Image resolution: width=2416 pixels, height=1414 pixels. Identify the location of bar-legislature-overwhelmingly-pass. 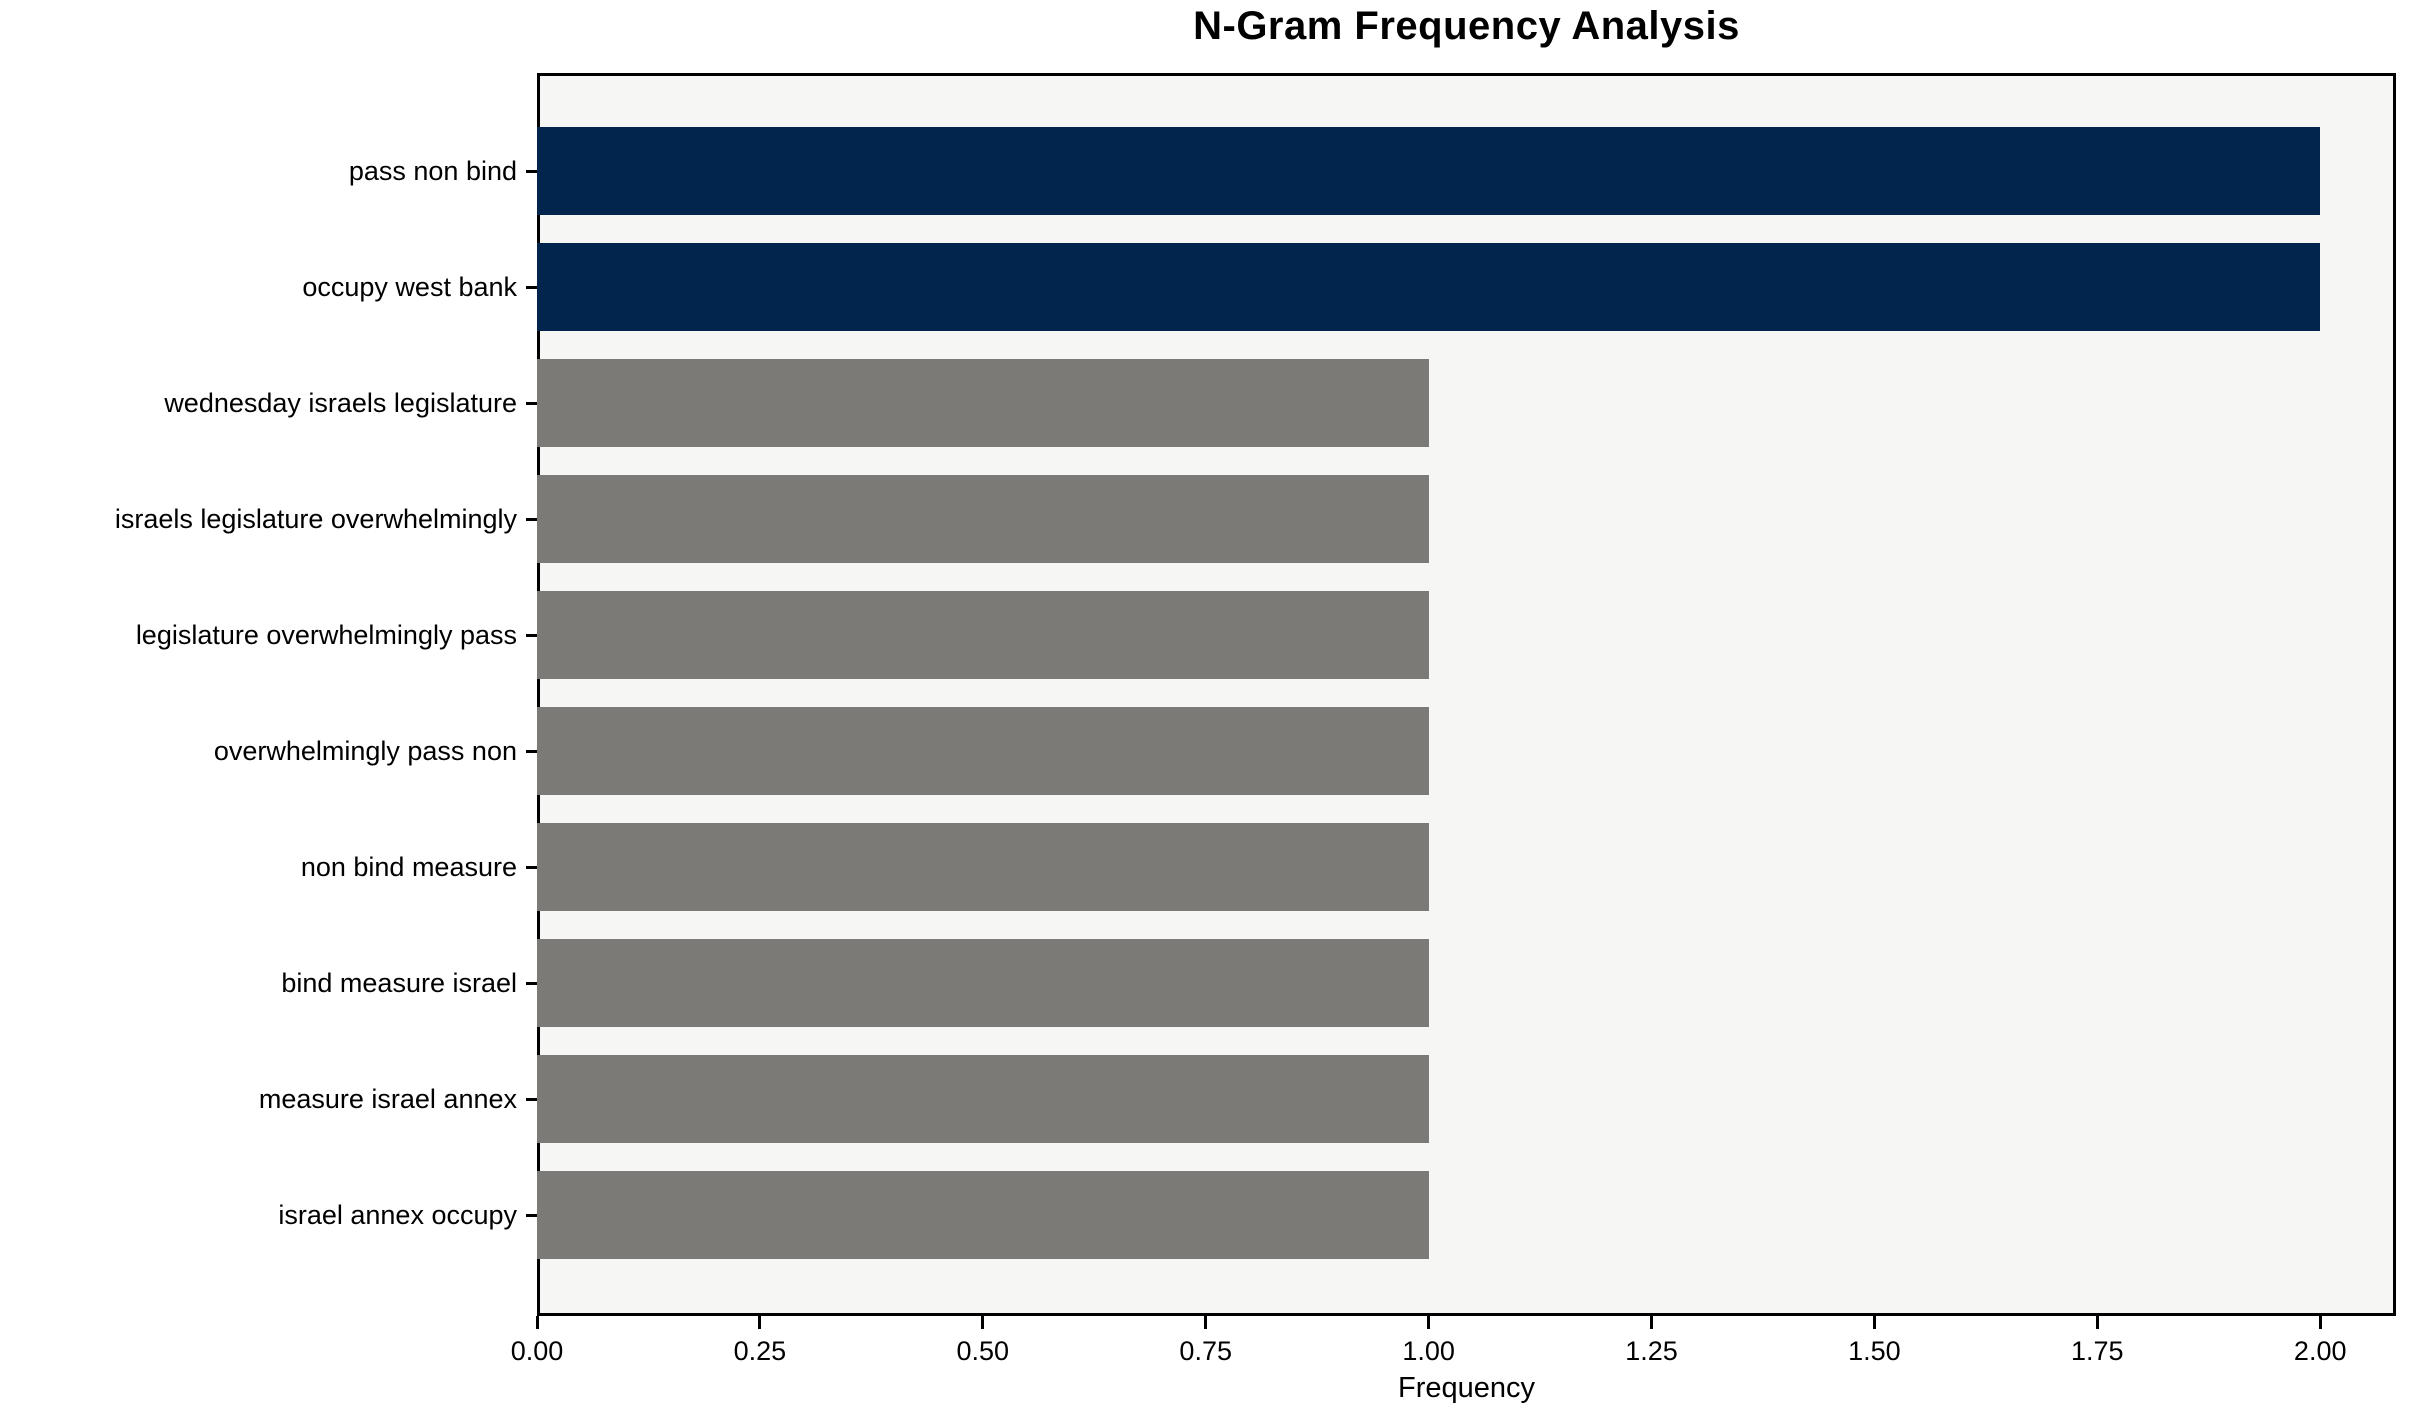
(983, 635).